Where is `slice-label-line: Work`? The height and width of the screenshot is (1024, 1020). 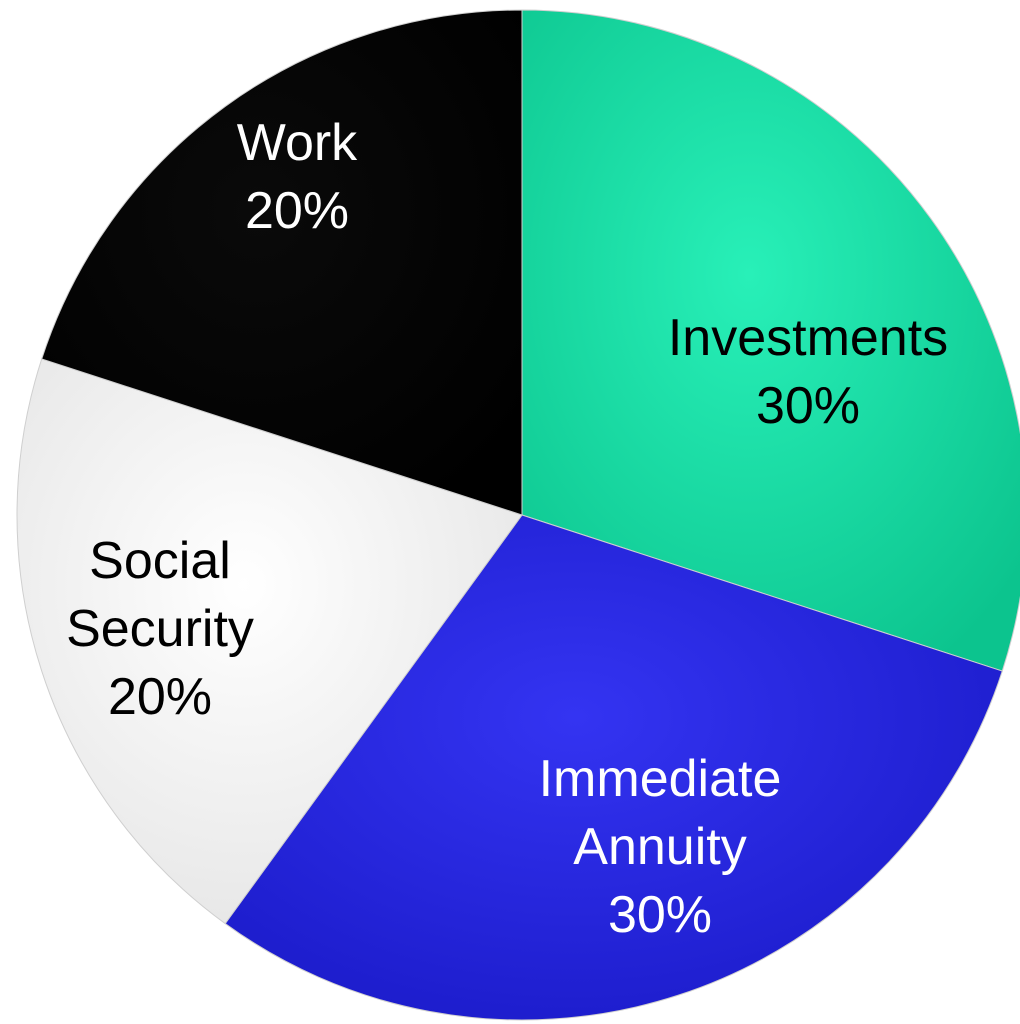
slice-label-line: Work is located at coordinates (297, 143).